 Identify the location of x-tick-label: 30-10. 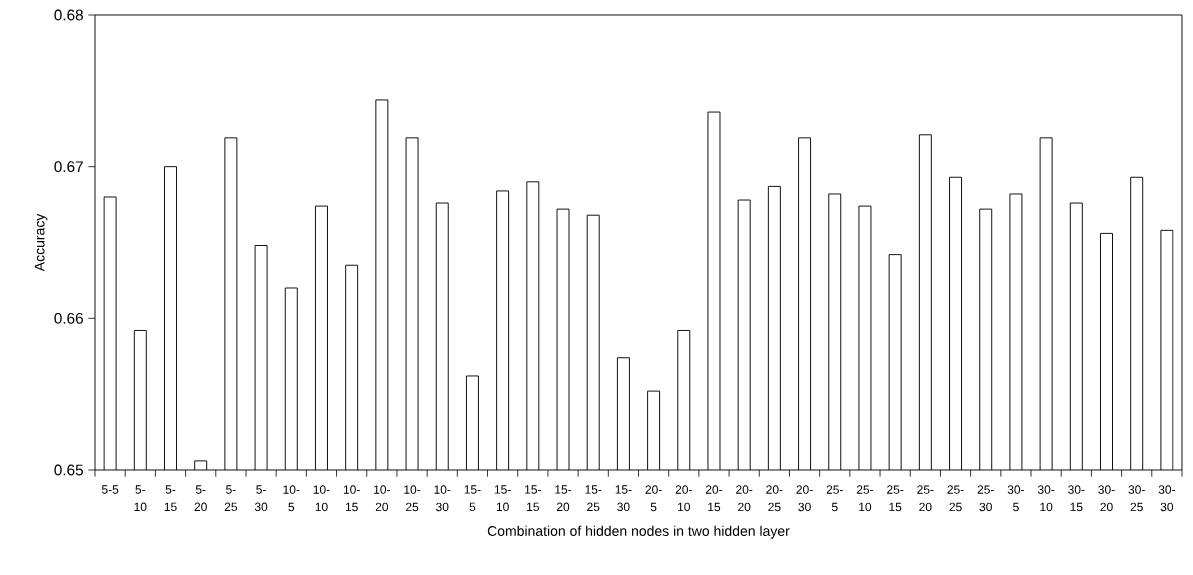
(1046, 498).